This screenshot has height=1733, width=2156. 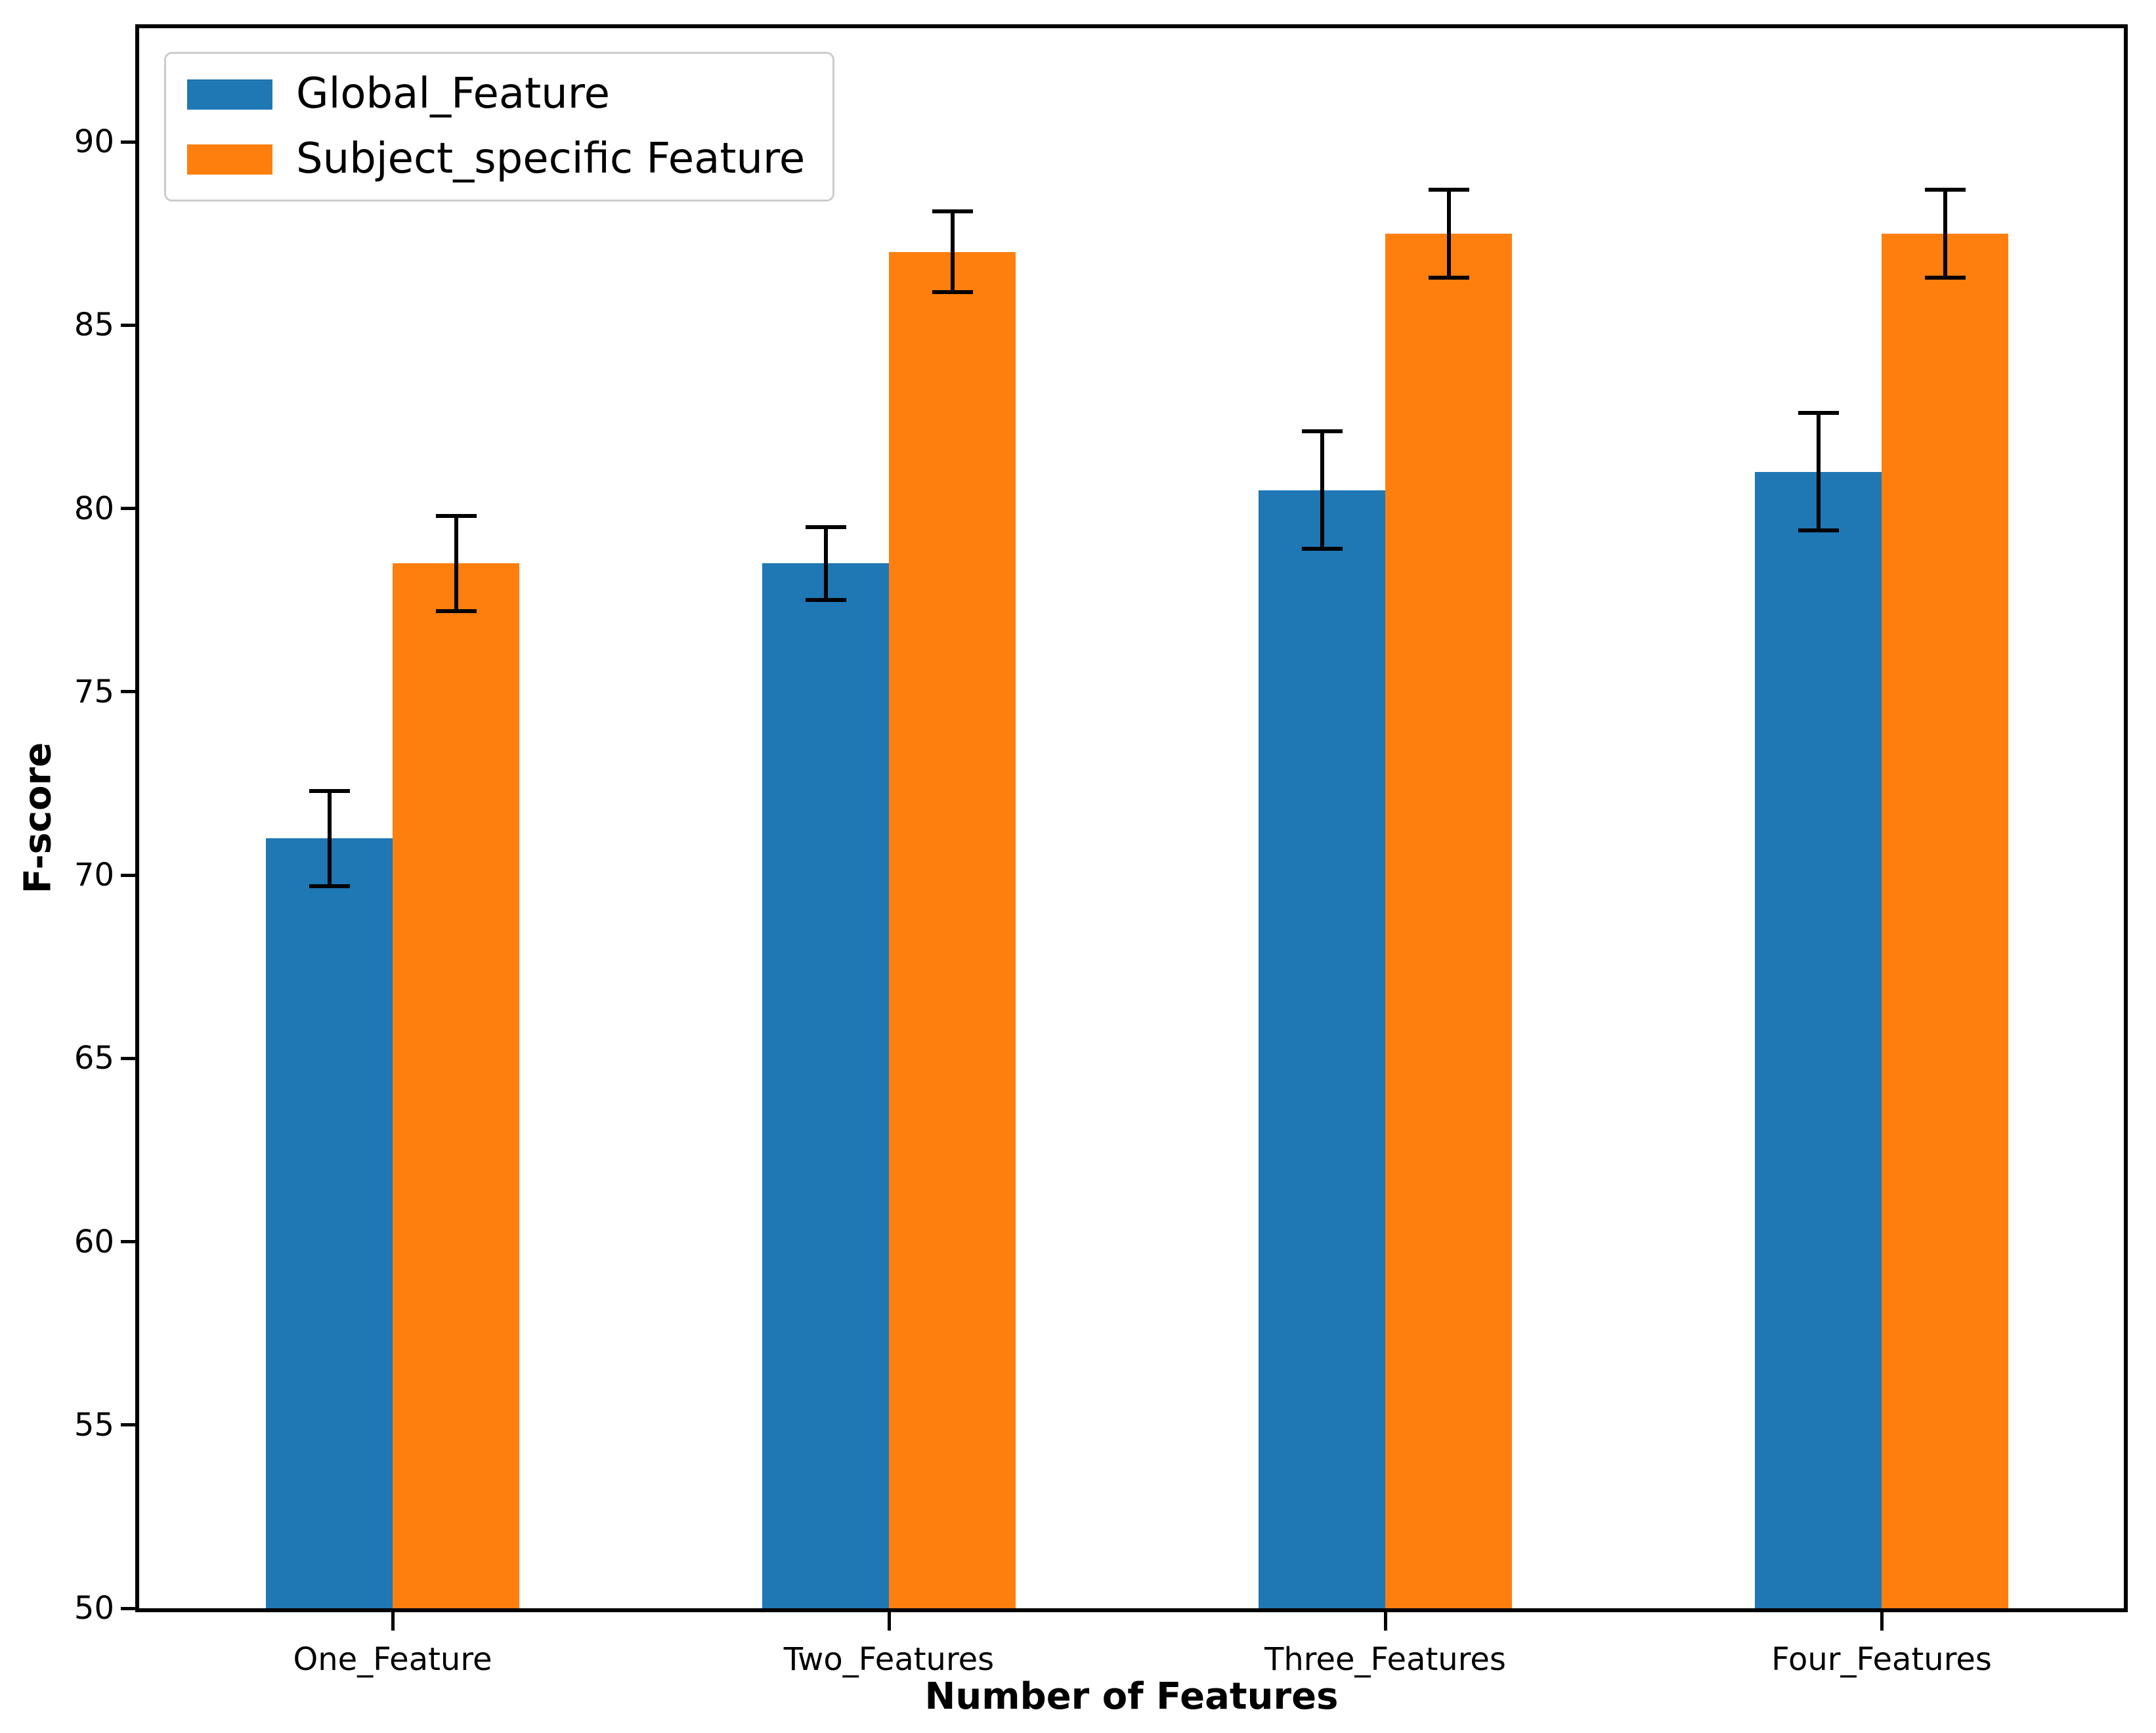 What do you see at coordinates (94, 692) in the screenshot?
I see `y-tick-label: 75` at bounding box center [94, 692].